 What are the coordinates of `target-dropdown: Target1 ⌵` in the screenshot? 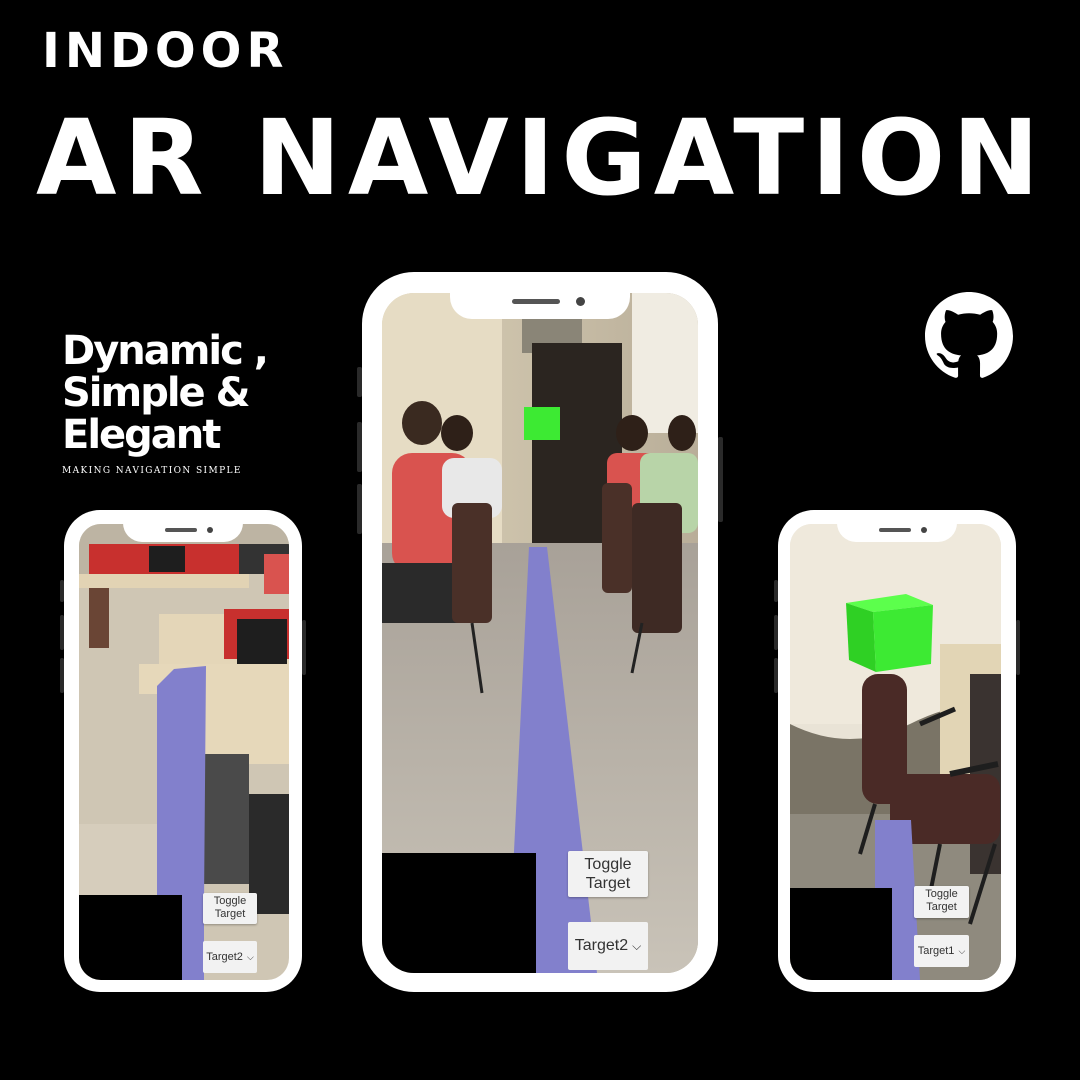 It's located at (941, 951).